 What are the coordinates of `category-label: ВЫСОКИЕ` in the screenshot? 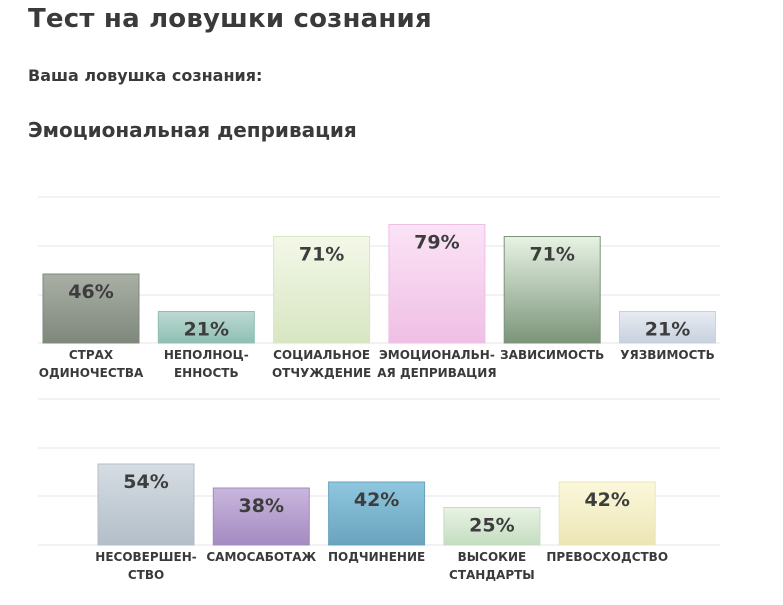 It's located at (492, 557).